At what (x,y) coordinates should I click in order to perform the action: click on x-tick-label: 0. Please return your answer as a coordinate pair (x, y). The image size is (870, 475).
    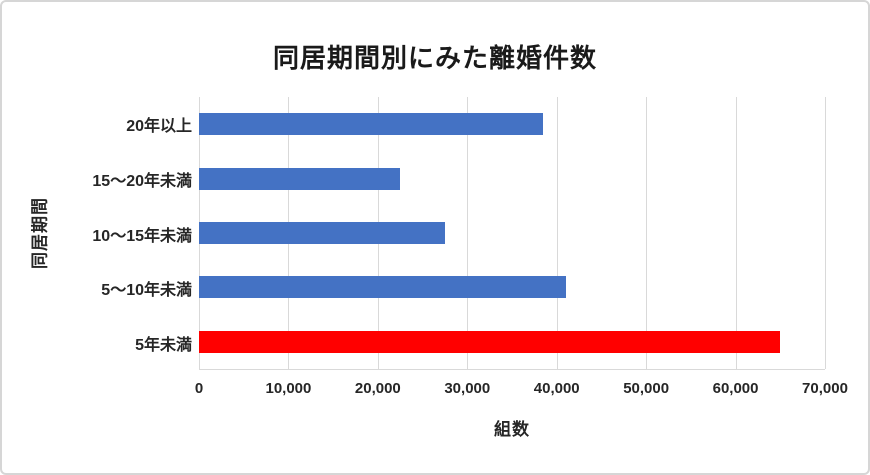
    Looking at the image, I should click on (199, 388).